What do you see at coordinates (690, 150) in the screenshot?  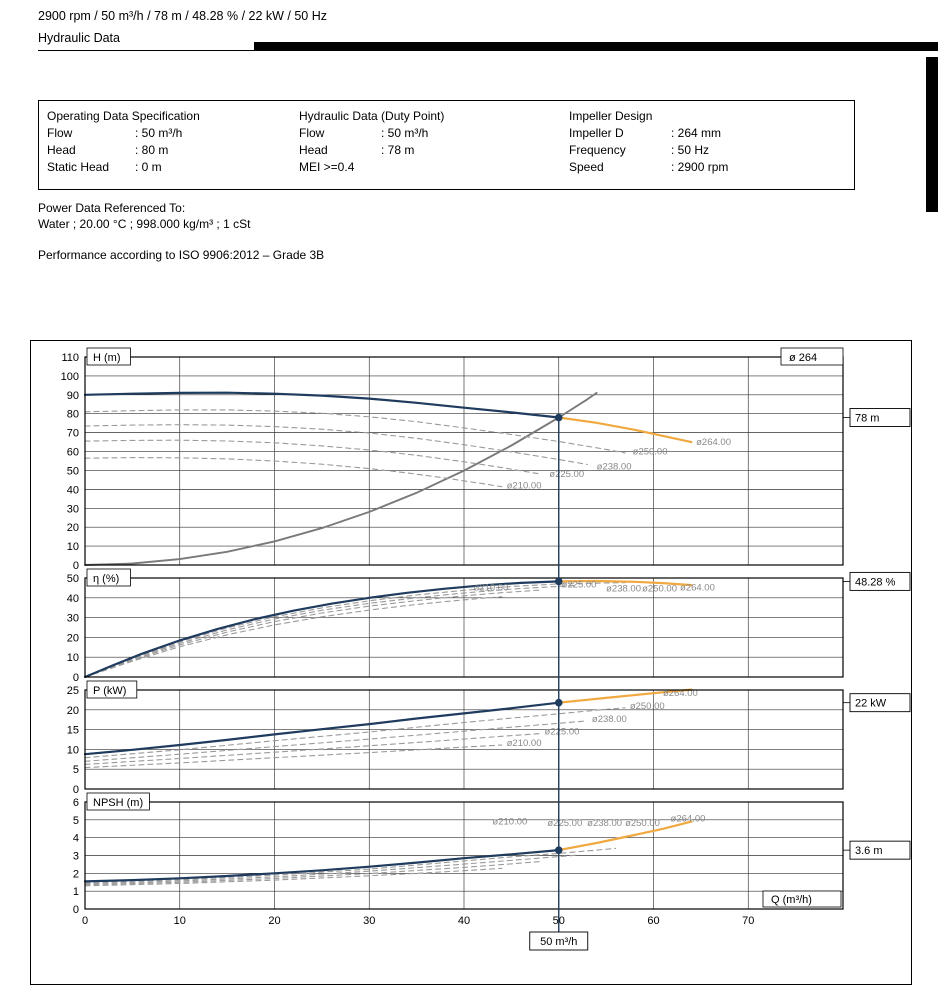 I see `spec-value: : 50 Hz` at bounding box center [690, 150].